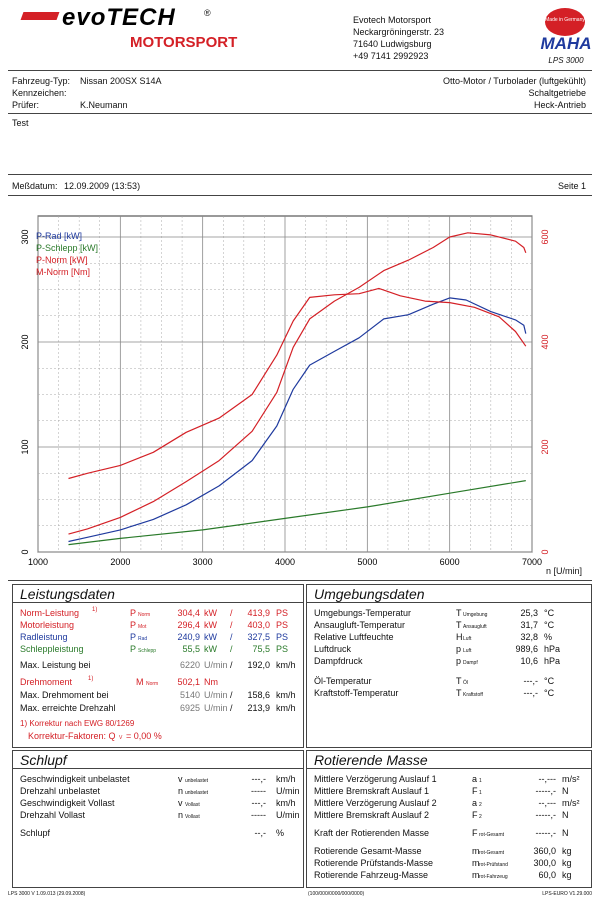 The width and height of the screenshot is (600, 902). What do you see at coordinates (40, 16) in the screenshot?
I see `logo-swoosh` at bounding box center [40, 16].